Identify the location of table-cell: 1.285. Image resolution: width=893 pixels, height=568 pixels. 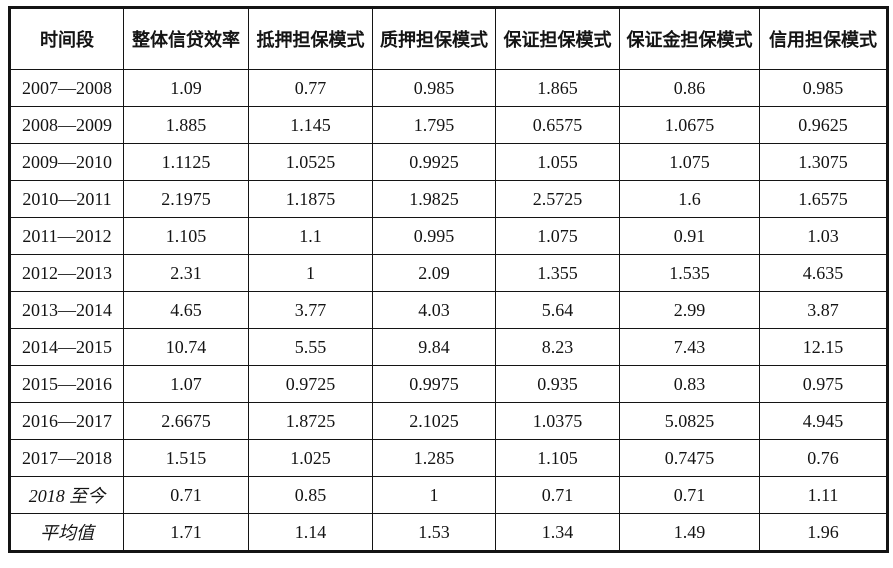
(434, 458).